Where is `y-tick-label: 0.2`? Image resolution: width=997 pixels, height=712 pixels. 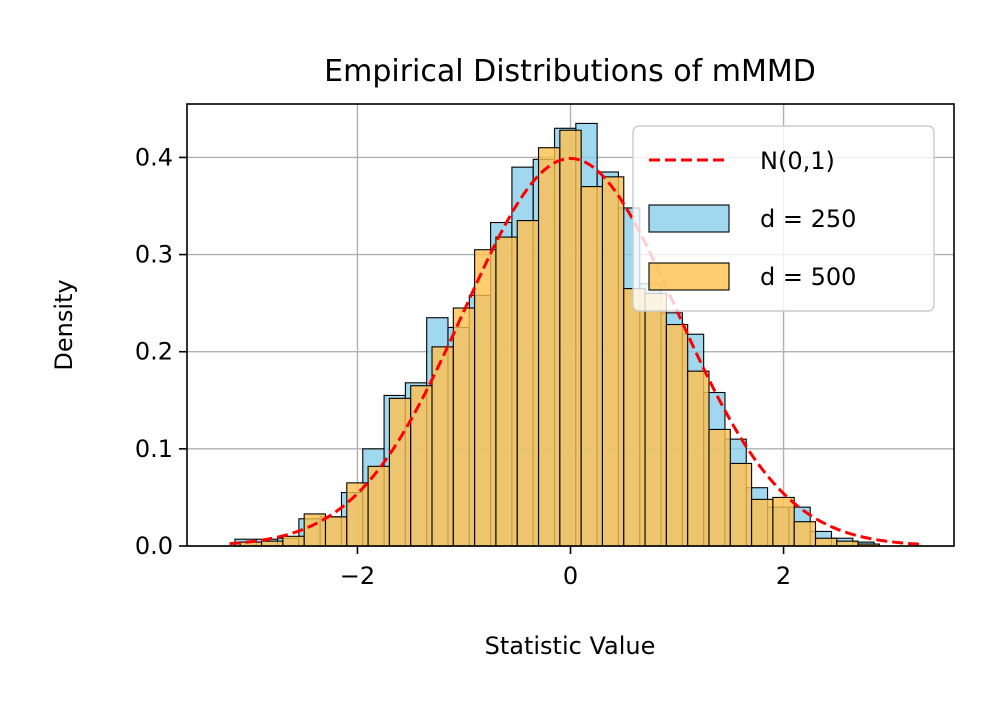 y-tick-label: 0.2 is located at coordinates (154, 352).